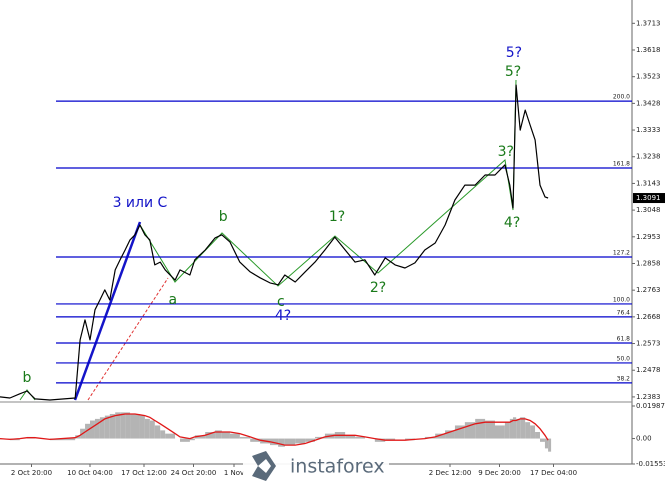  What do you see at coordinates (648, 210) in the screenshot?
I see `y-tick-label: 1.3048` at bounding box center [648, 210].